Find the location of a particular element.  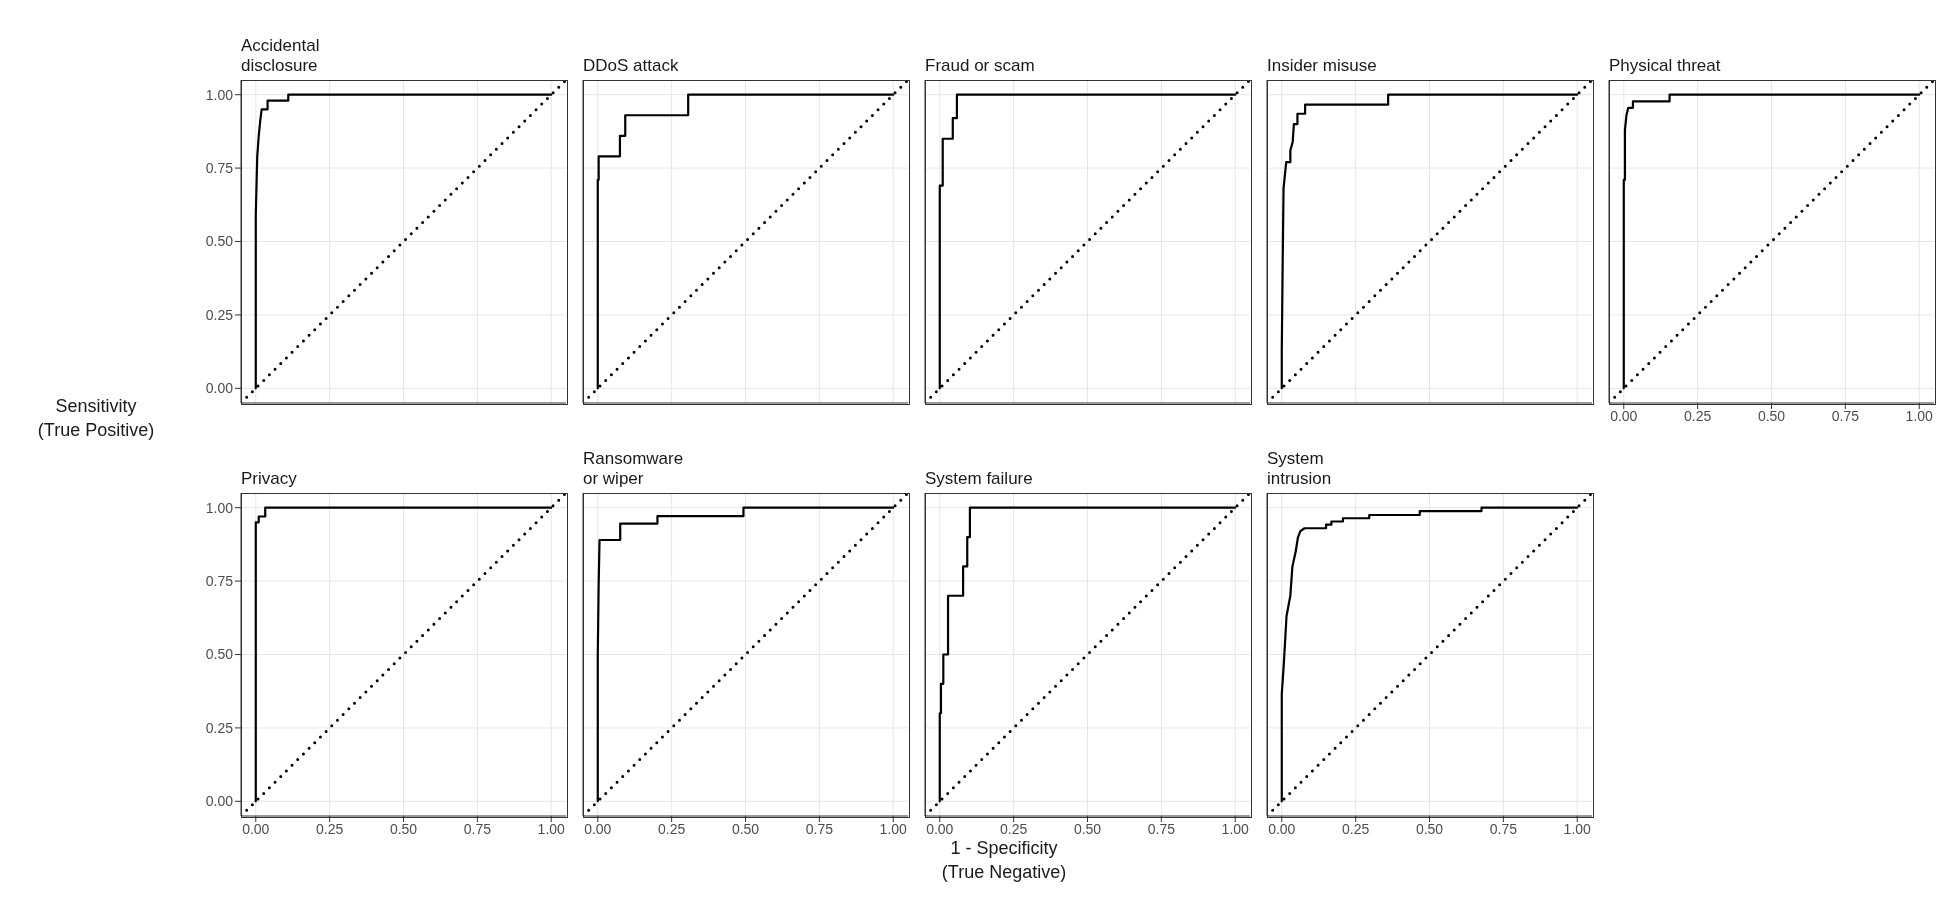

chart-title: System intrusion is located at coordinates (1300, 468).